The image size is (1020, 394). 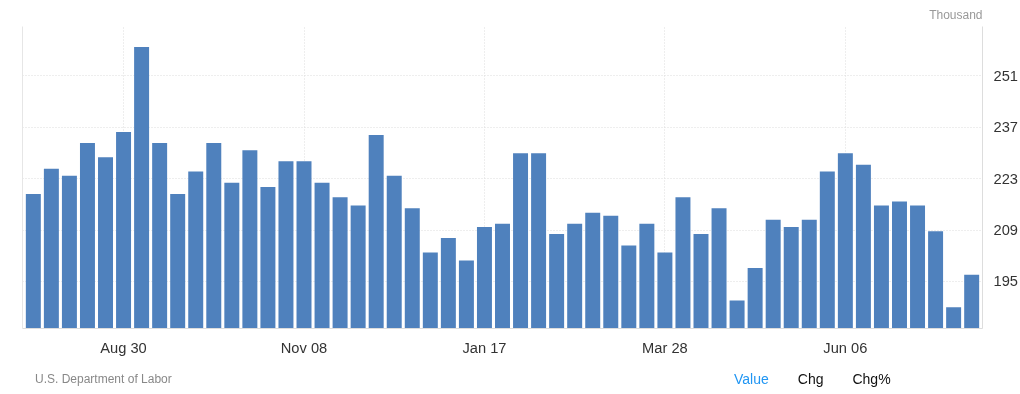 What do you see at coordinates (871, 379) in the screenshot?
I see `text: Chg%` at bounding box center [871, 379].